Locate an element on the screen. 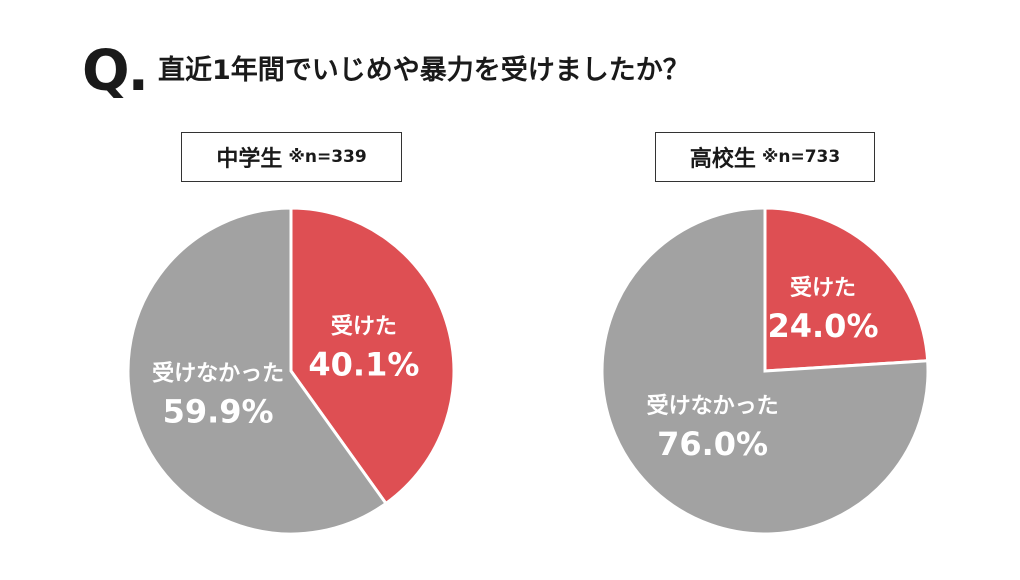  chart-1-slice-received is located at coordinates (372, 356).